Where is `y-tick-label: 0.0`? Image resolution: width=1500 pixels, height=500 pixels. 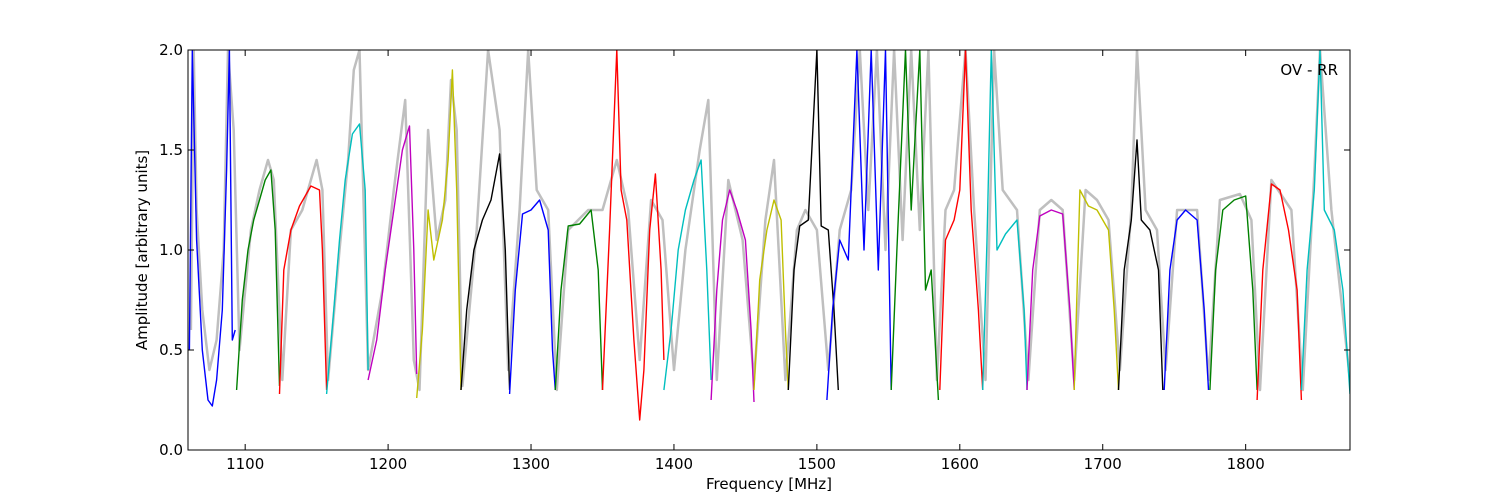 y-tick-label: 0.0 is located at coordinates (171, 450).